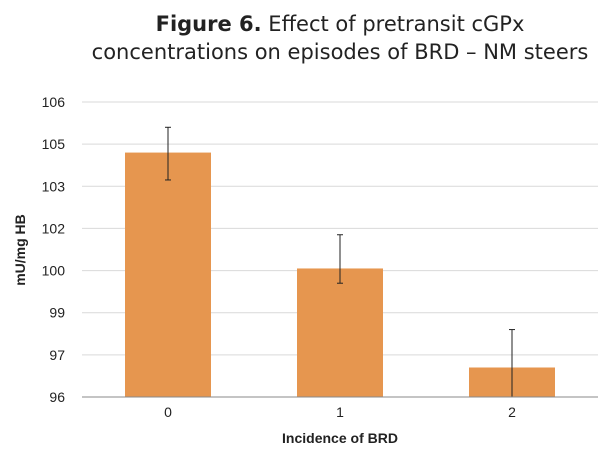 The height and width of the screenshot is (458, 612). Describe the element at coordinates (57, 355) in the screenshot. I see `y-tick-label: 97` at that location.